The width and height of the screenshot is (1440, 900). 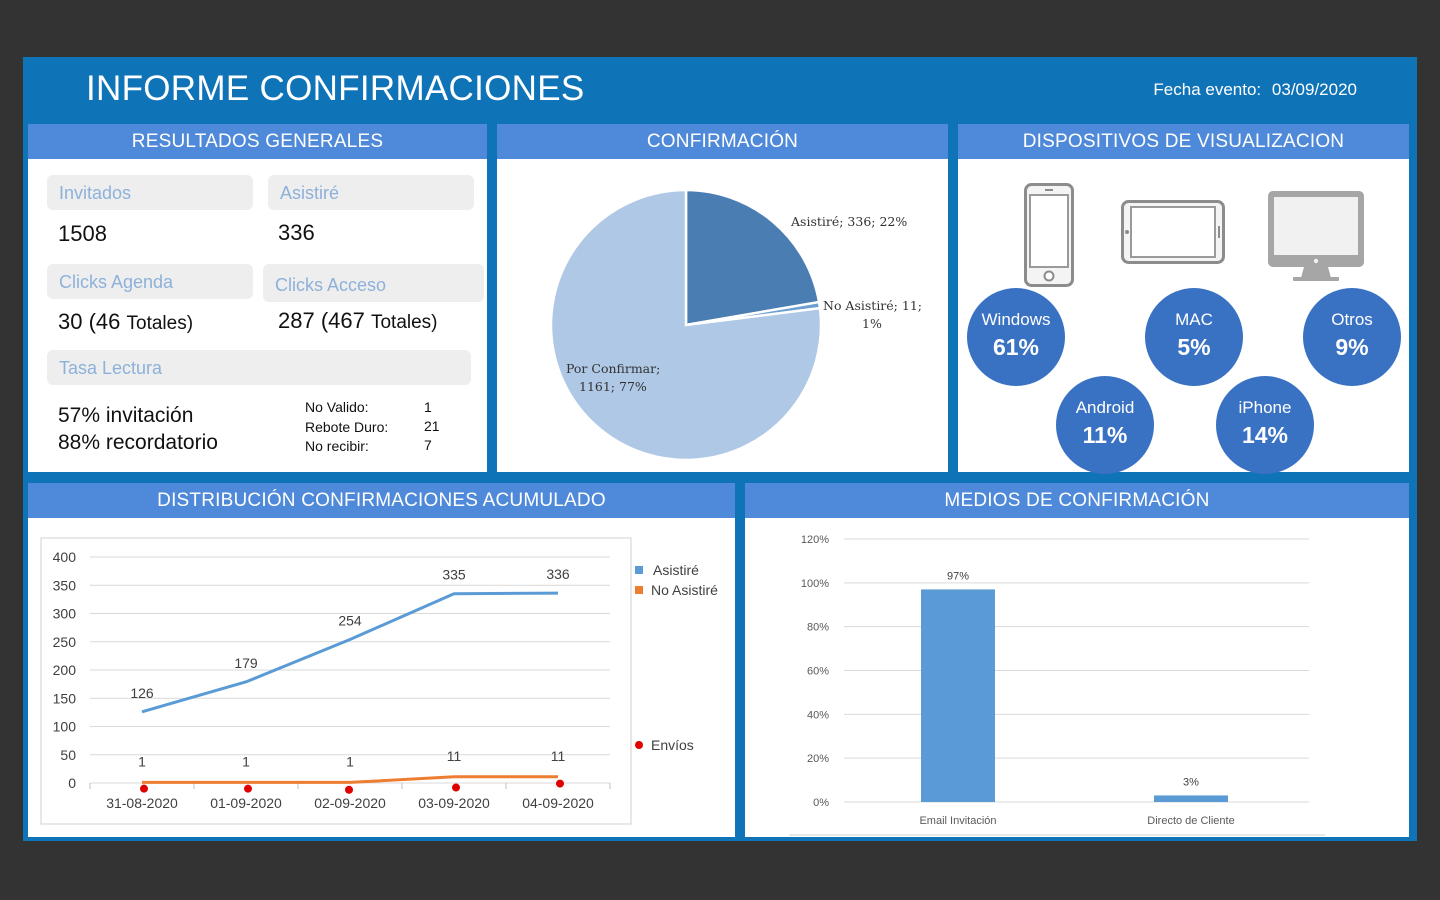 What do you see at coordinates (639, 590) in the screenshot?
I see `legend-swatch-no-asistire` at bounding box center [639, 590].